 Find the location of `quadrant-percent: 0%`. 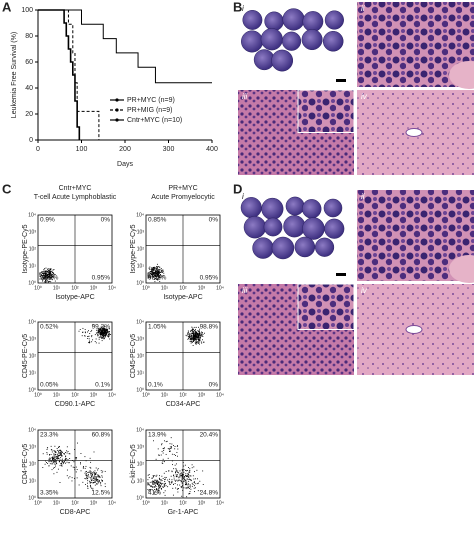

quadrant-percent: 0% is located at coordinates (214, 220).